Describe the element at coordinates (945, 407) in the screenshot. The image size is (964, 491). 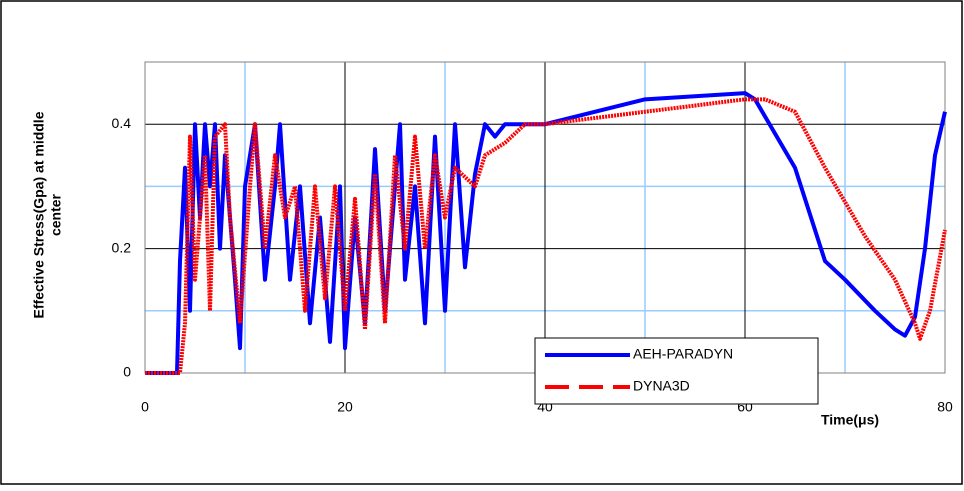
I see `x-tick-label: 80` at that location.